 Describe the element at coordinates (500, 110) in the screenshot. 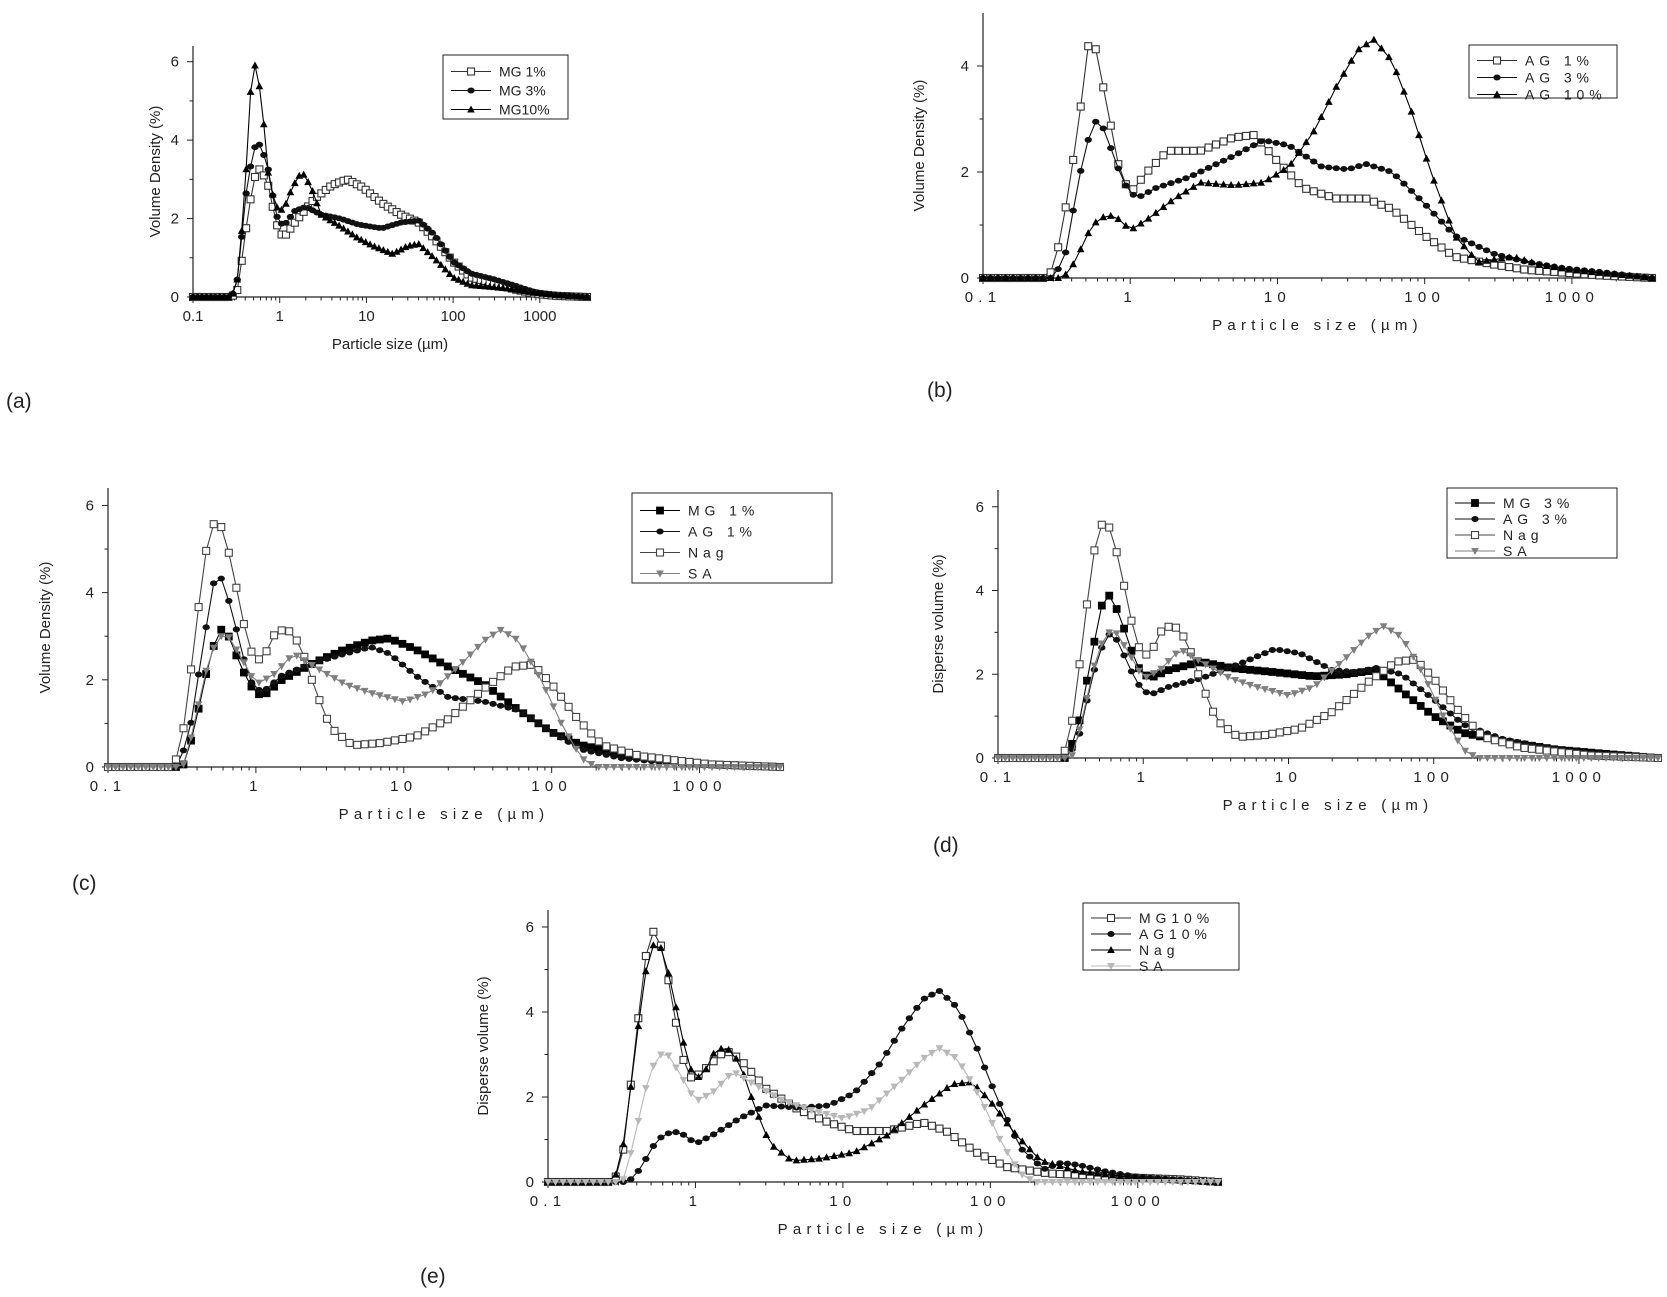

I see `legend-item: MG10%` at that location.